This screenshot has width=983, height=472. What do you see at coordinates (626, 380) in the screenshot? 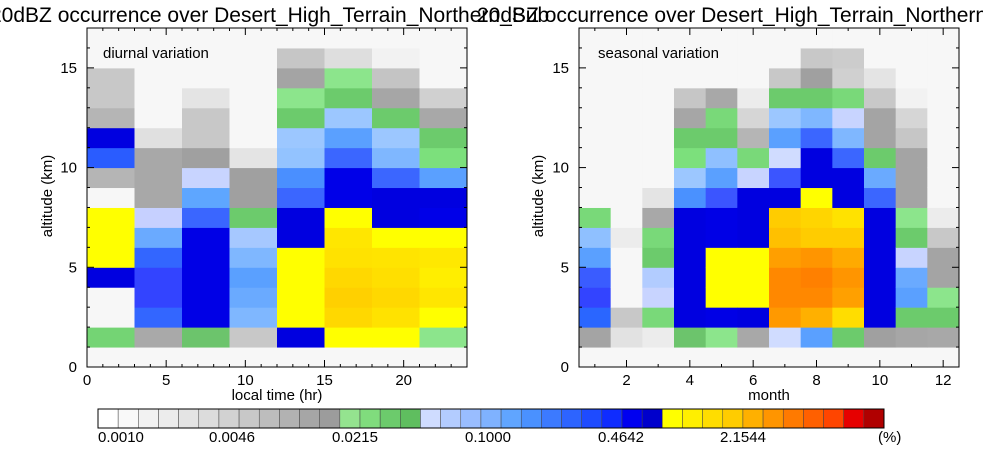
I see `right-x-tick-label: 2` at bounding box center [626, 380].